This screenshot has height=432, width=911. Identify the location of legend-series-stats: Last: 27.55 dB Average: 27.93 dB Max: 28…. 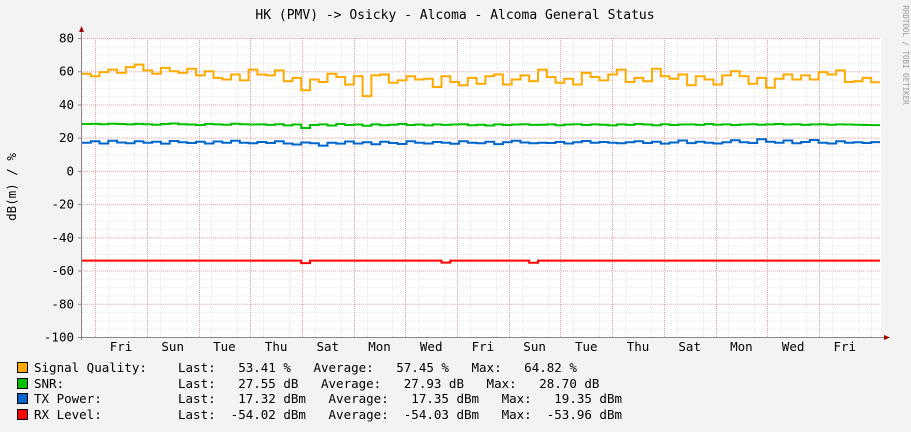
(389, 383).